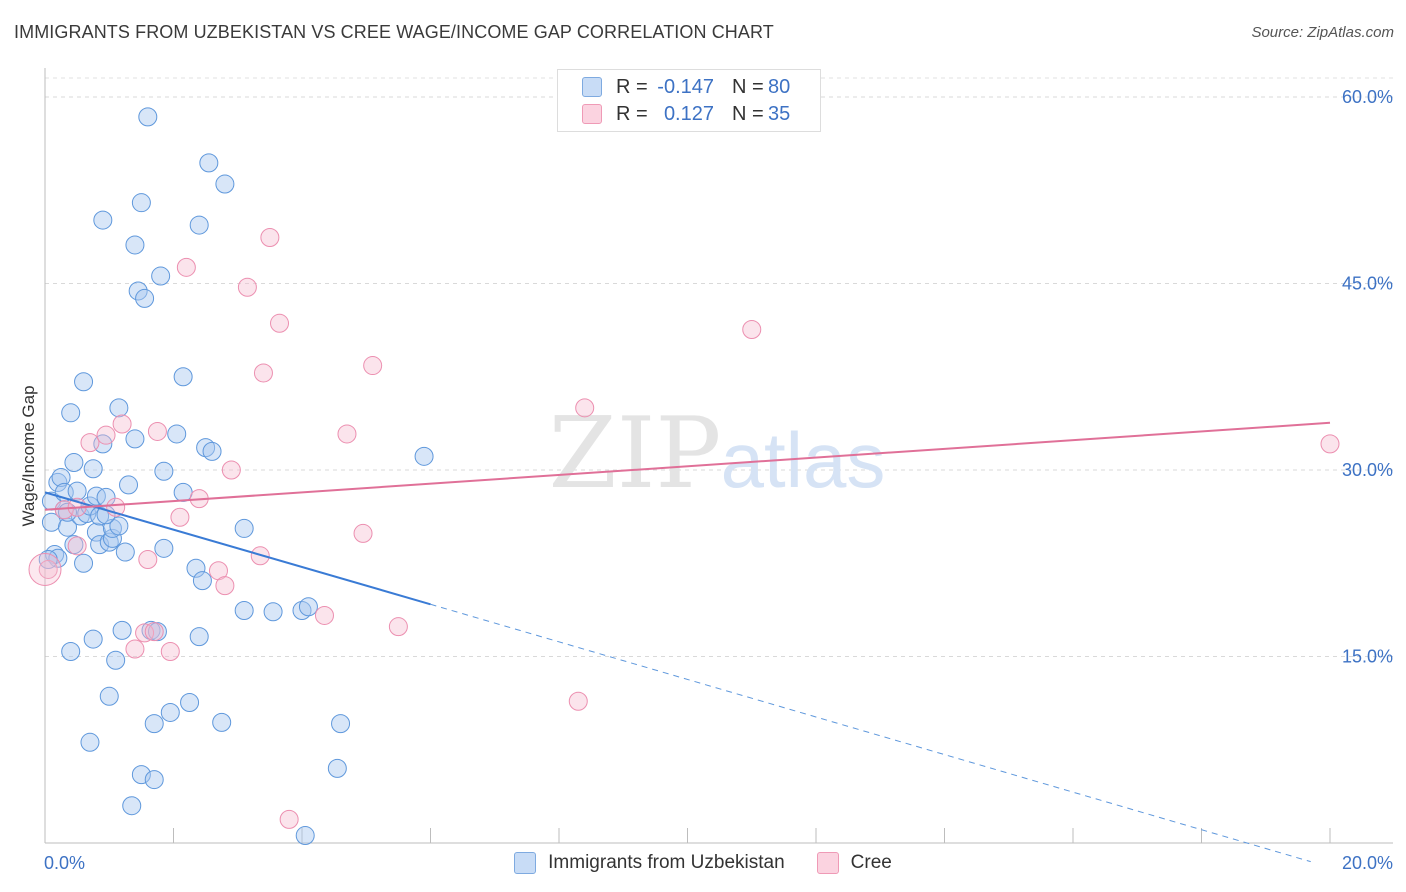  What do you see at coordinates (592, 87) in the screenshot?
I see `stats-swatch-uzbekistan` at bounding box center [592, 87].